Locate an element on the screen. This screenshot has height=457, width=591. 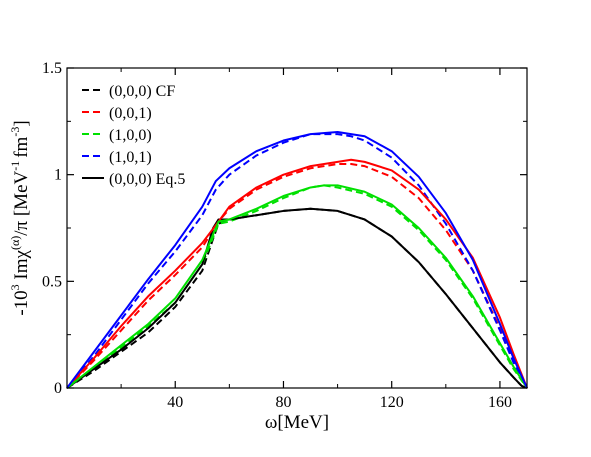
legend-entry-4: (1,0,1) is located at coordinates (130, 157).